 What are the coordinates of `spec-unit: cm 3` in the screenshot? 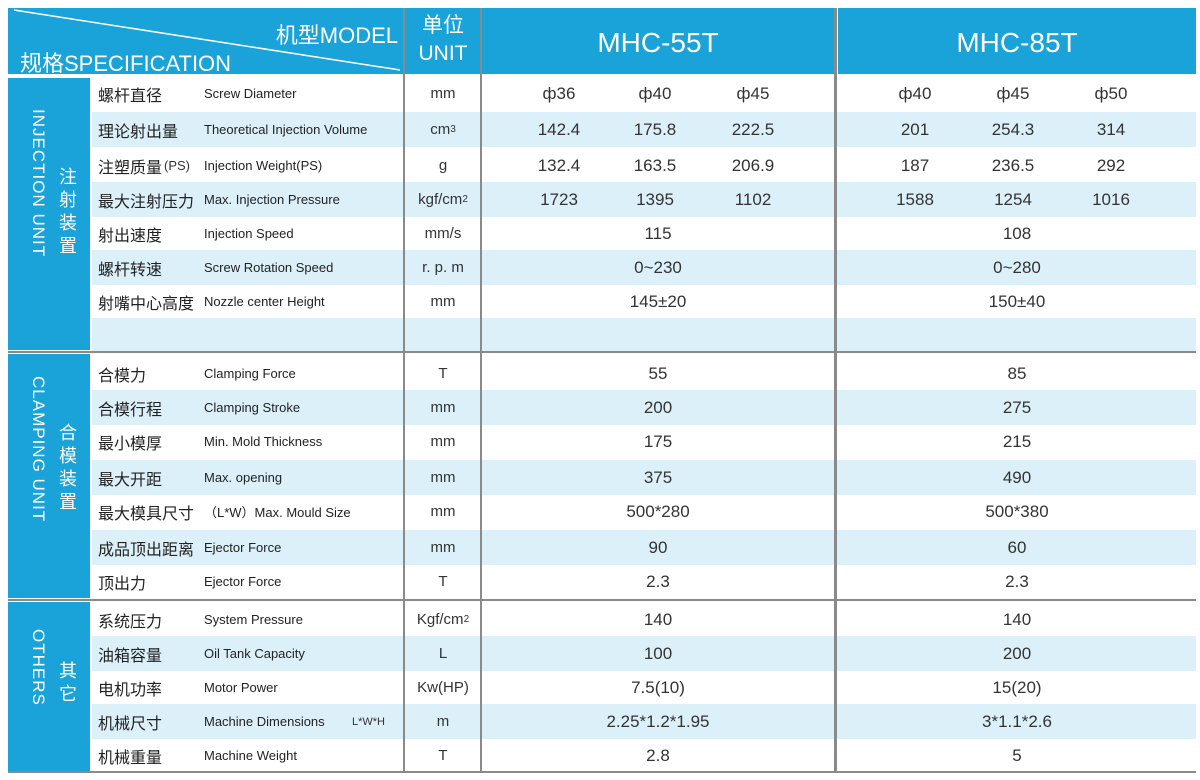 It's located at (443, 129).